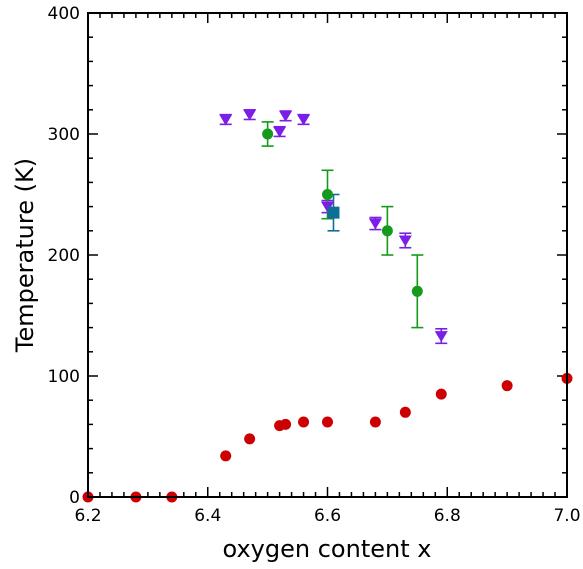 This screenshot has height=569, width=583. What do you see at coordinates (327, 516) in the screenshot?
I see `x-tick-label: 6.6` at bounding box center [327, 516].